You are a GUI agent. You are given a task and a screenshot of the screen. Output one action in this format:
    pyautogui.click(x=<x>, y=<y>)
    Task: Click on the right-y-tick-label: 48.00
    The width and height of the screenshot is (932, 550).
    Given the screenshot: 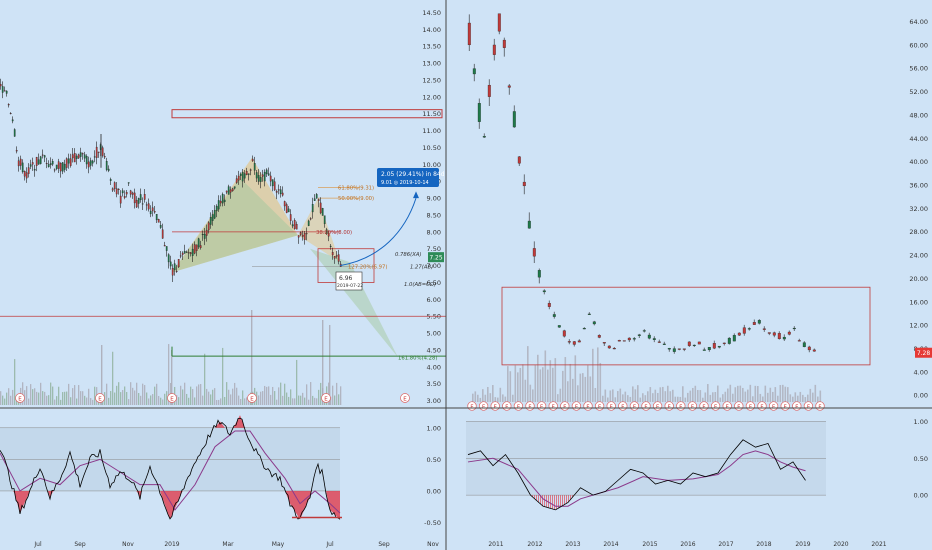 What is the action you would take?
    pyautogui.click(x=918, y=115)
    